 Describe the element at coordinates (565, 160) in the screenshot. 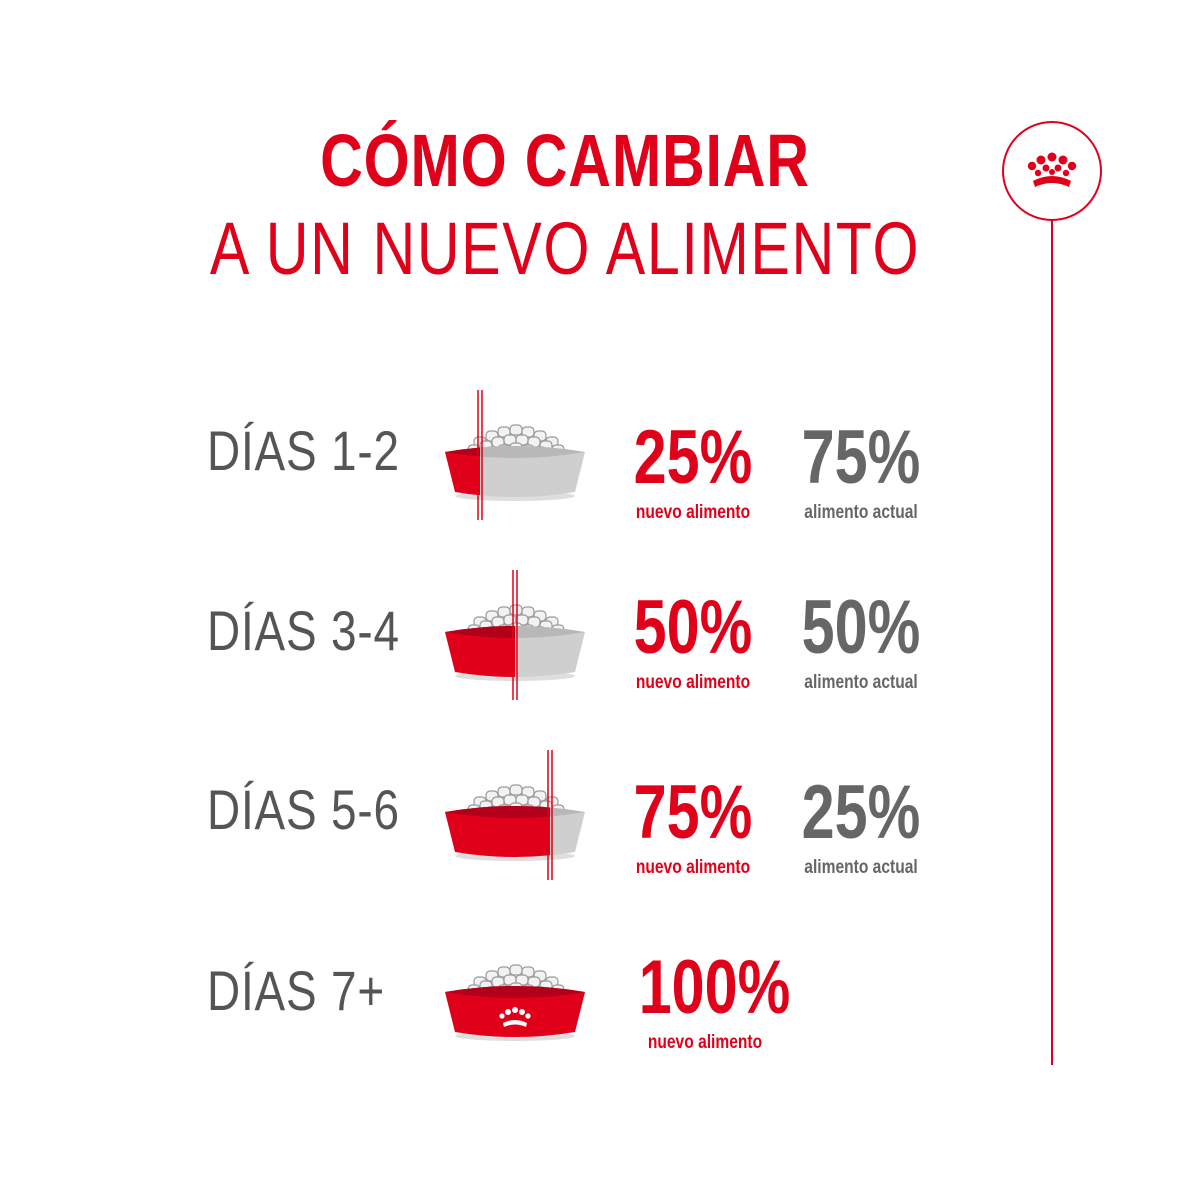

I see `page-title: CÓMO CAMBIAR` at that location.